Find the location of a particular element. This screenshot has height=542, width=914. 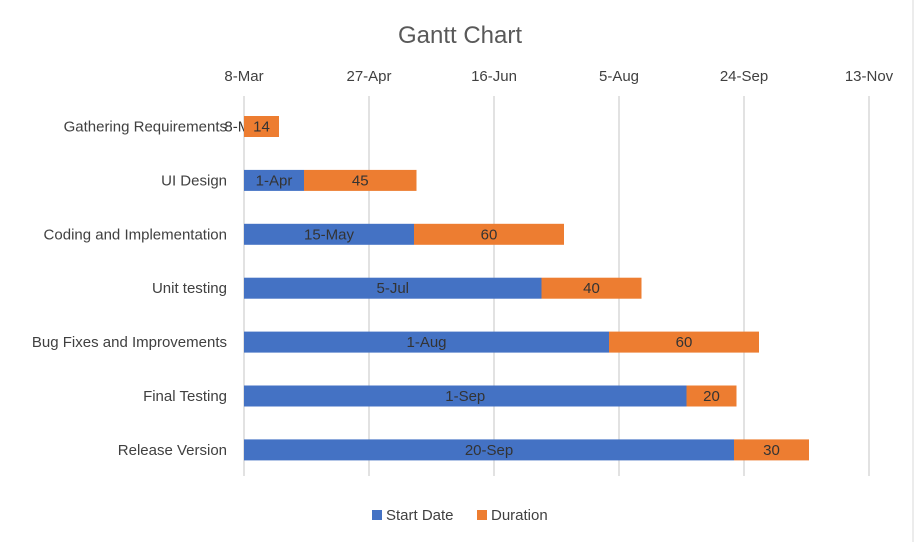

legend: Start Date Duration is located at coordinates (460, 515).